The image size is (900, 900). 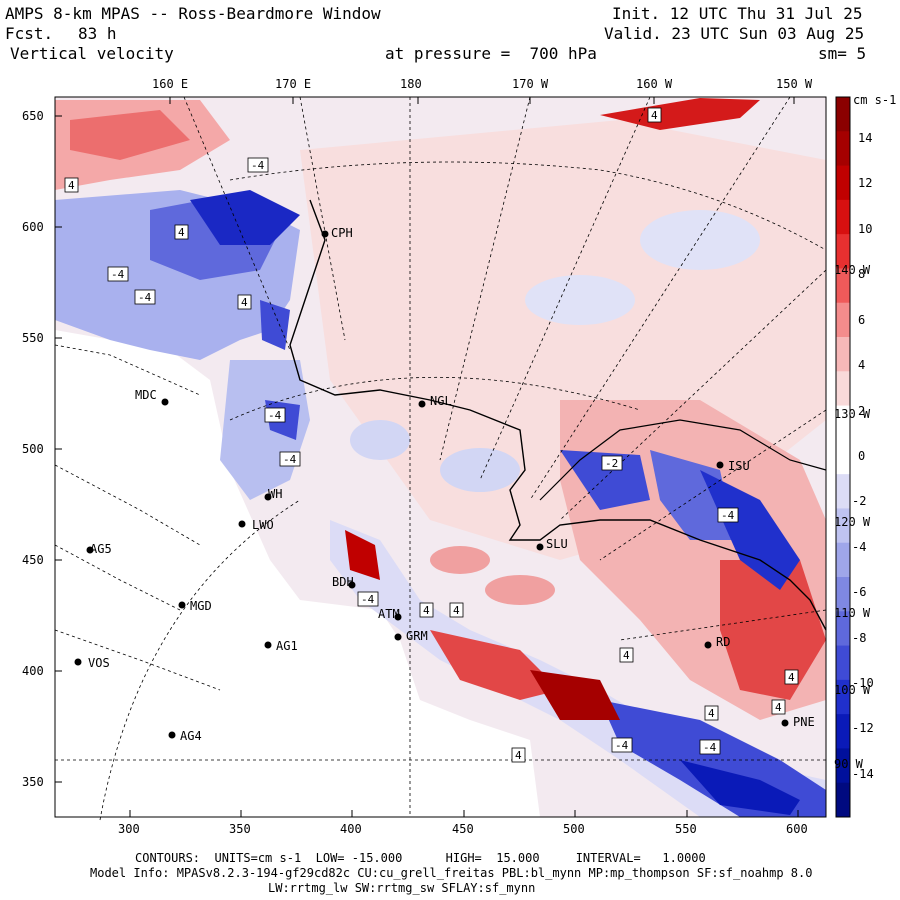 I want to click on physics-info: LW:rrtmg_lw SW:rrtmg_sw SFLAY:sf_mynn, so click(x=402, y=888).